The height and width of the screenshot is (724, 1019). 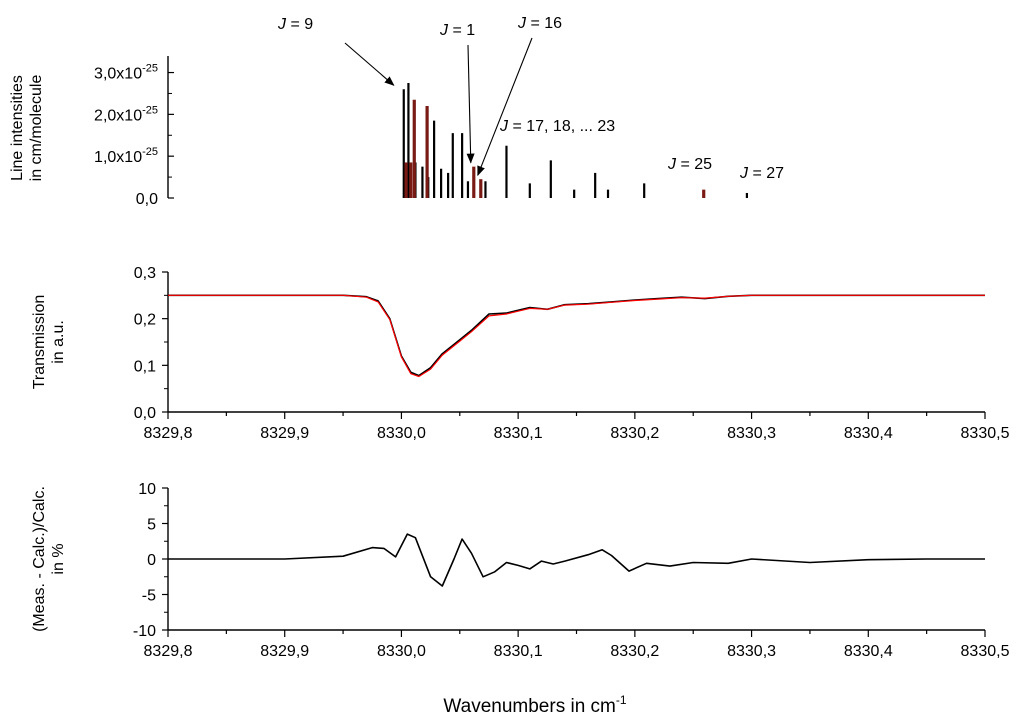 What do you see at coordinates (868, 651) in the screenshot?
I see `residual-x-tick-label: 8330,4` at bounding box center [868, 651].